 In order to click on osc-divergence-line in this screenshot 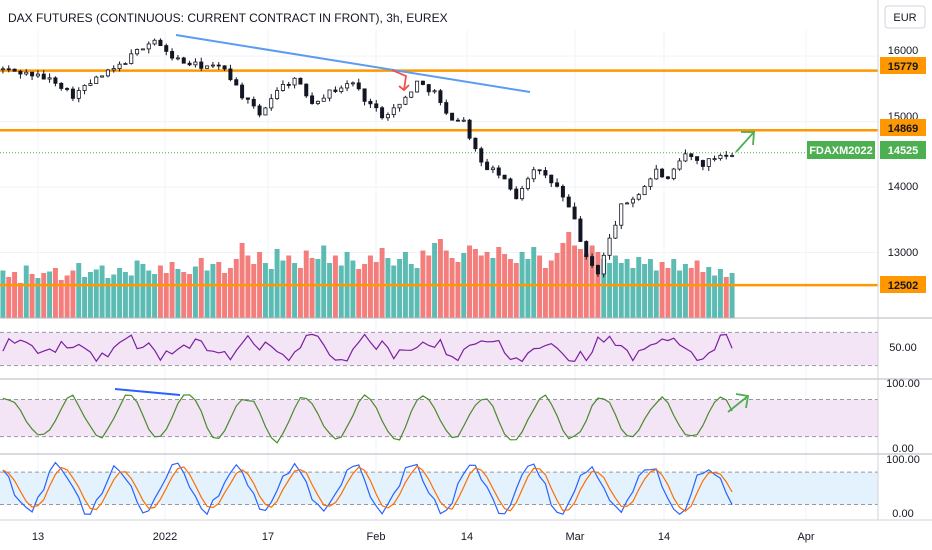, I will do `click(147, 392)`.